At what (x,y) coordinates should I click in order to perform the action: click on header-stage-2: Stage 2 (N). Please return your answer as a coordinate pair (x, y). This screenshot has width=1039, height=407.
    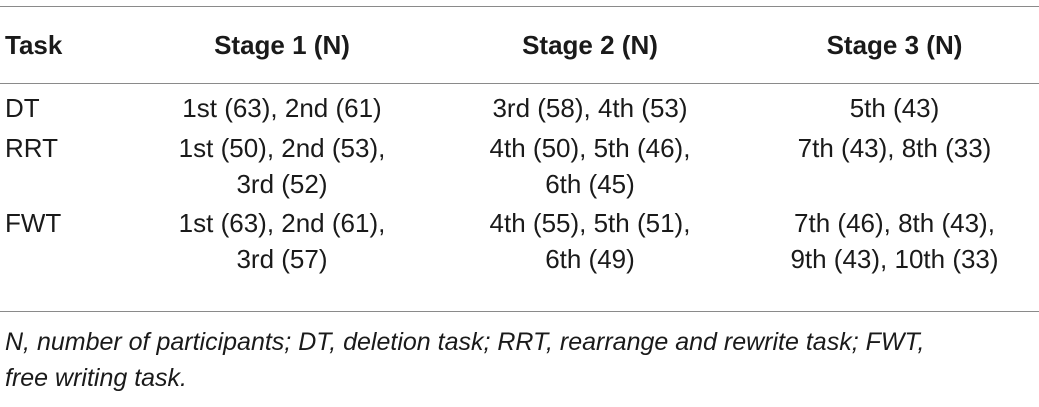
    Looking at the image, I should click on (590, 44).